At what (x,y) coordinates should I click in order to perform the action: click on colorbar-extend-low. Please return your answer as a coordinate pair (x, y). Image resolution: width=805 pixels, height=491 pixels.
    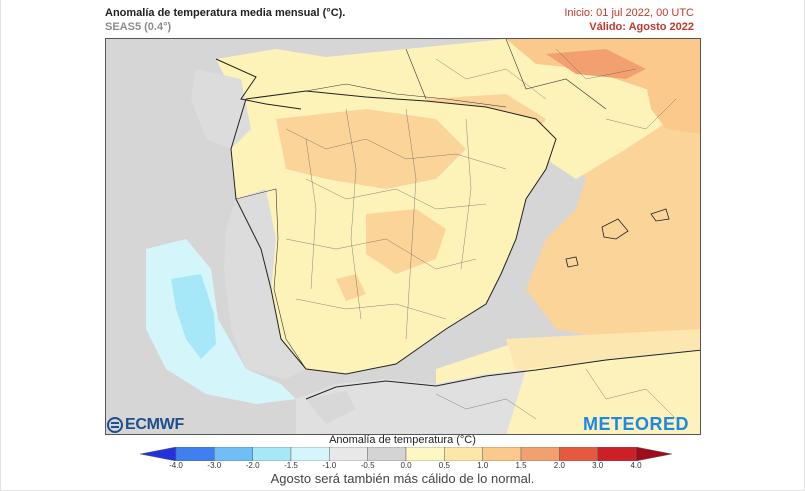
    Looking at the image, I should click on (158, 454).